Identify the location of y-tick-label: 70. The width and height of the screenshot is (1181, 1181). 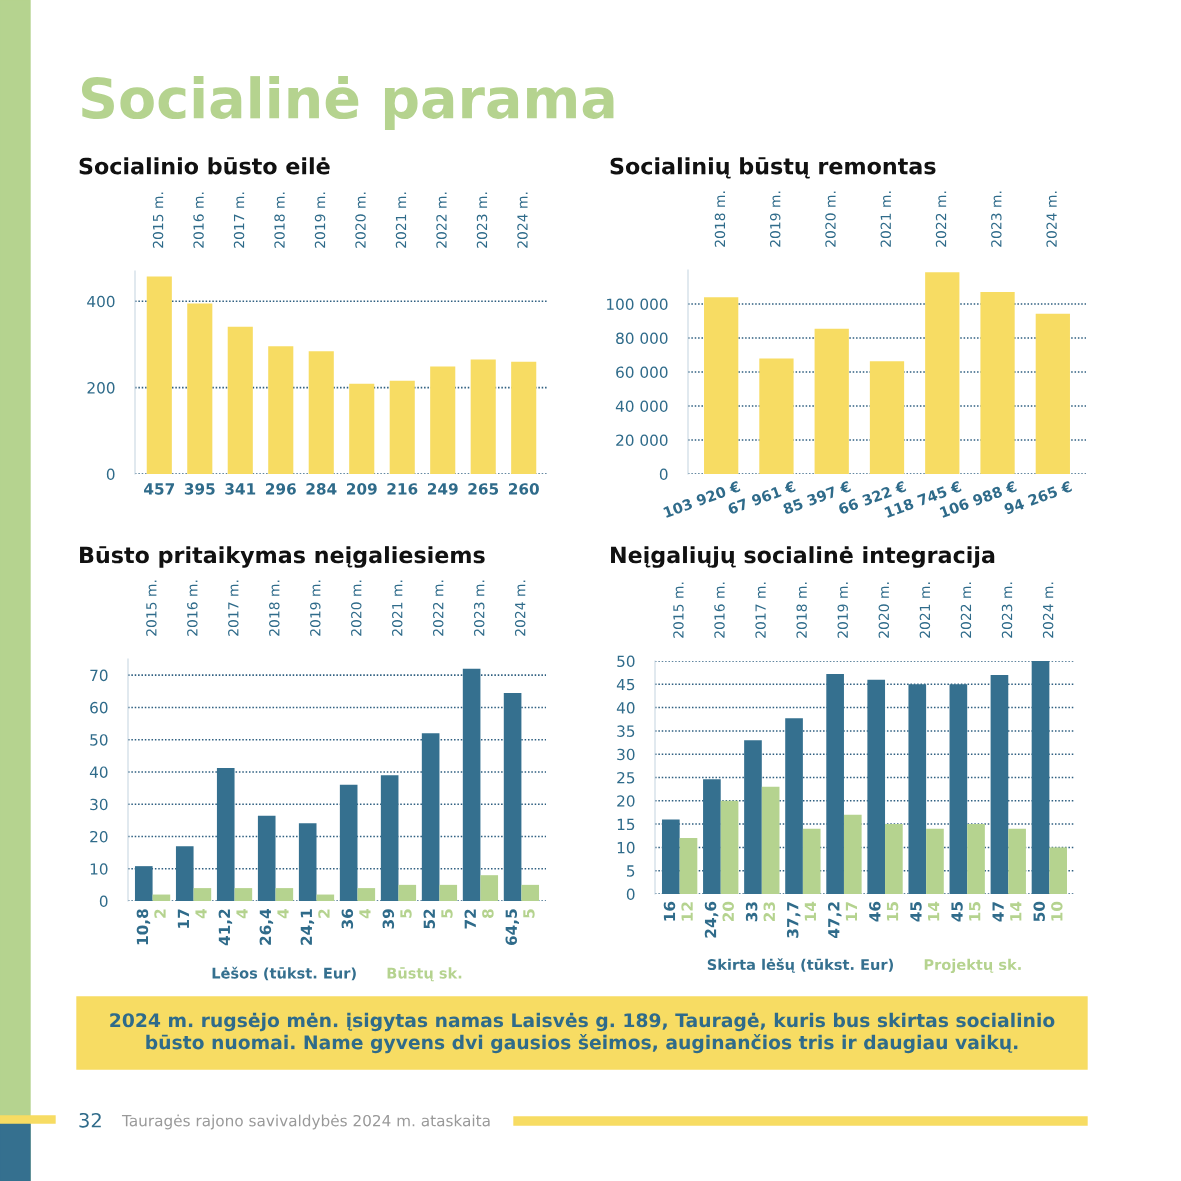
(99, 675).